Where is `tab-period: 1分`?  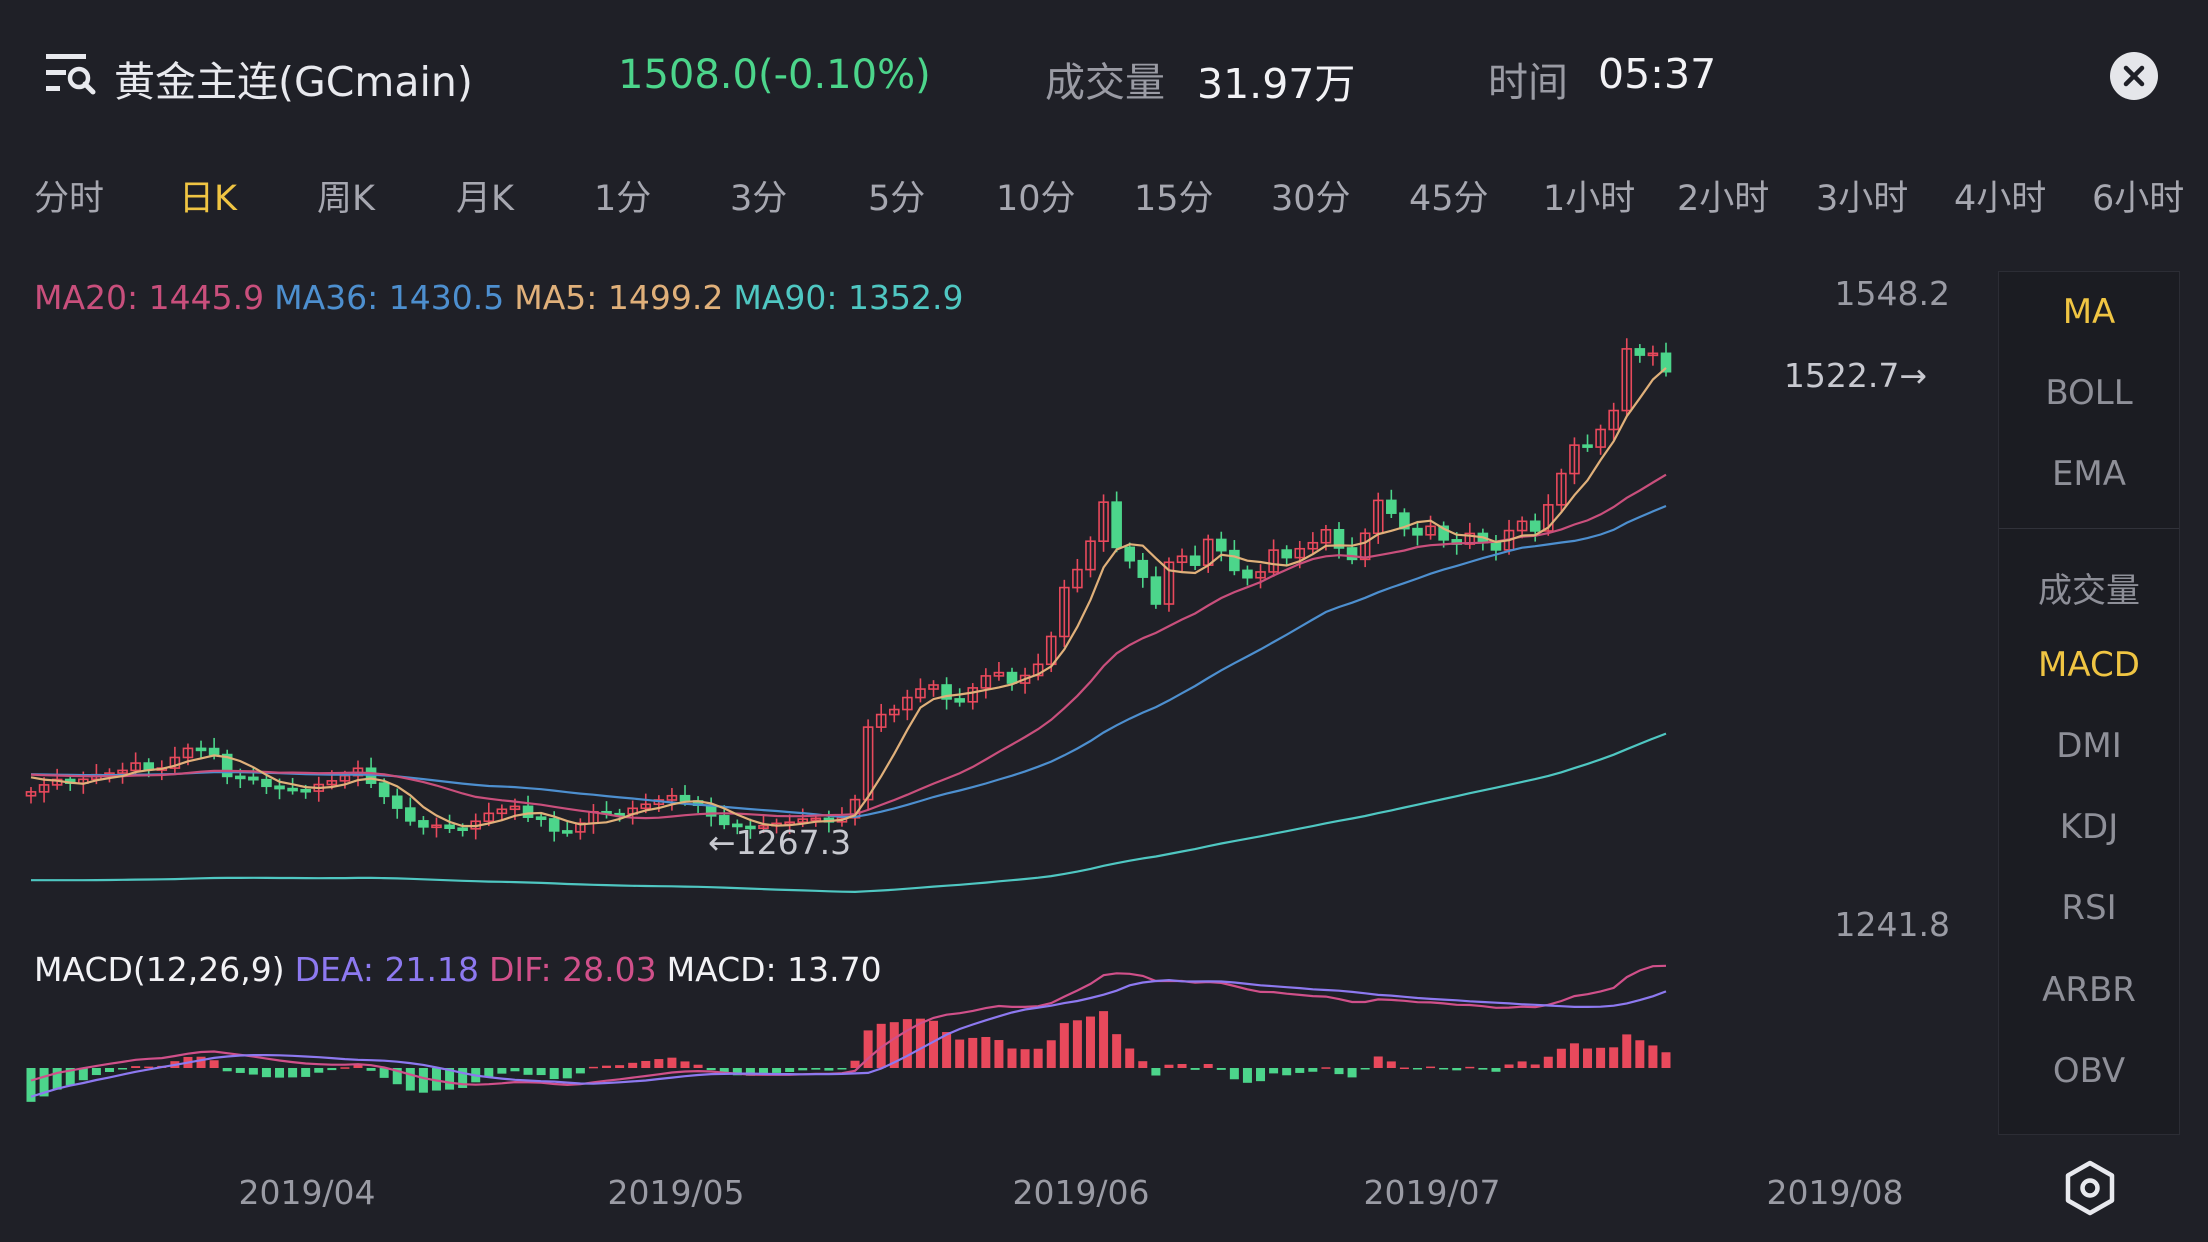 tab-period: 1分 is located at coordinates (623, 199).